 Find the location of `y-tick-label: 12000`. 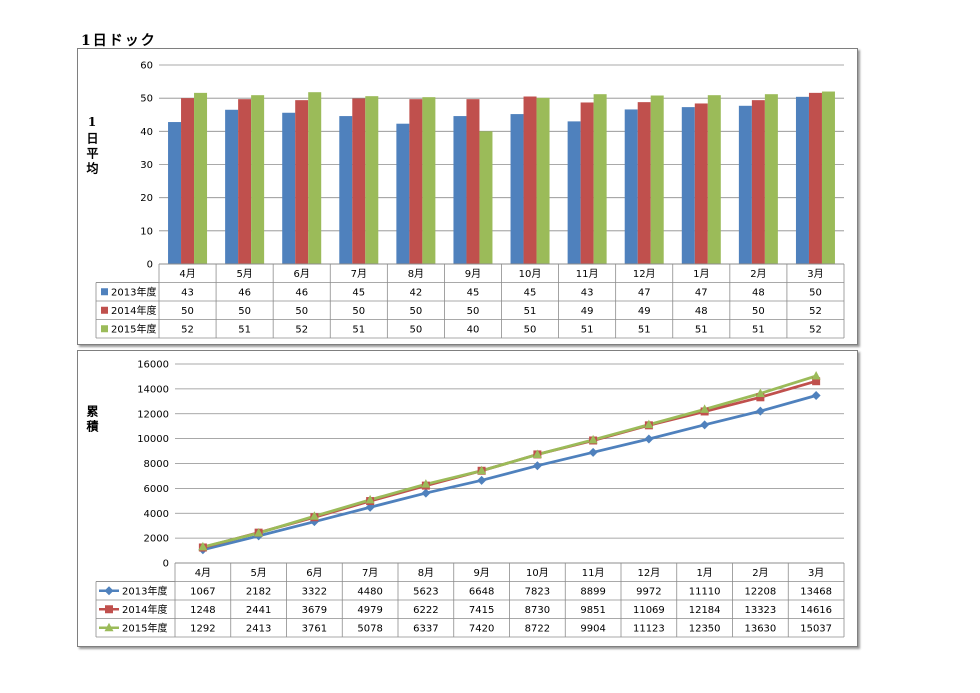

y-tick-label: 12000 is located at coordinates (153, 414).